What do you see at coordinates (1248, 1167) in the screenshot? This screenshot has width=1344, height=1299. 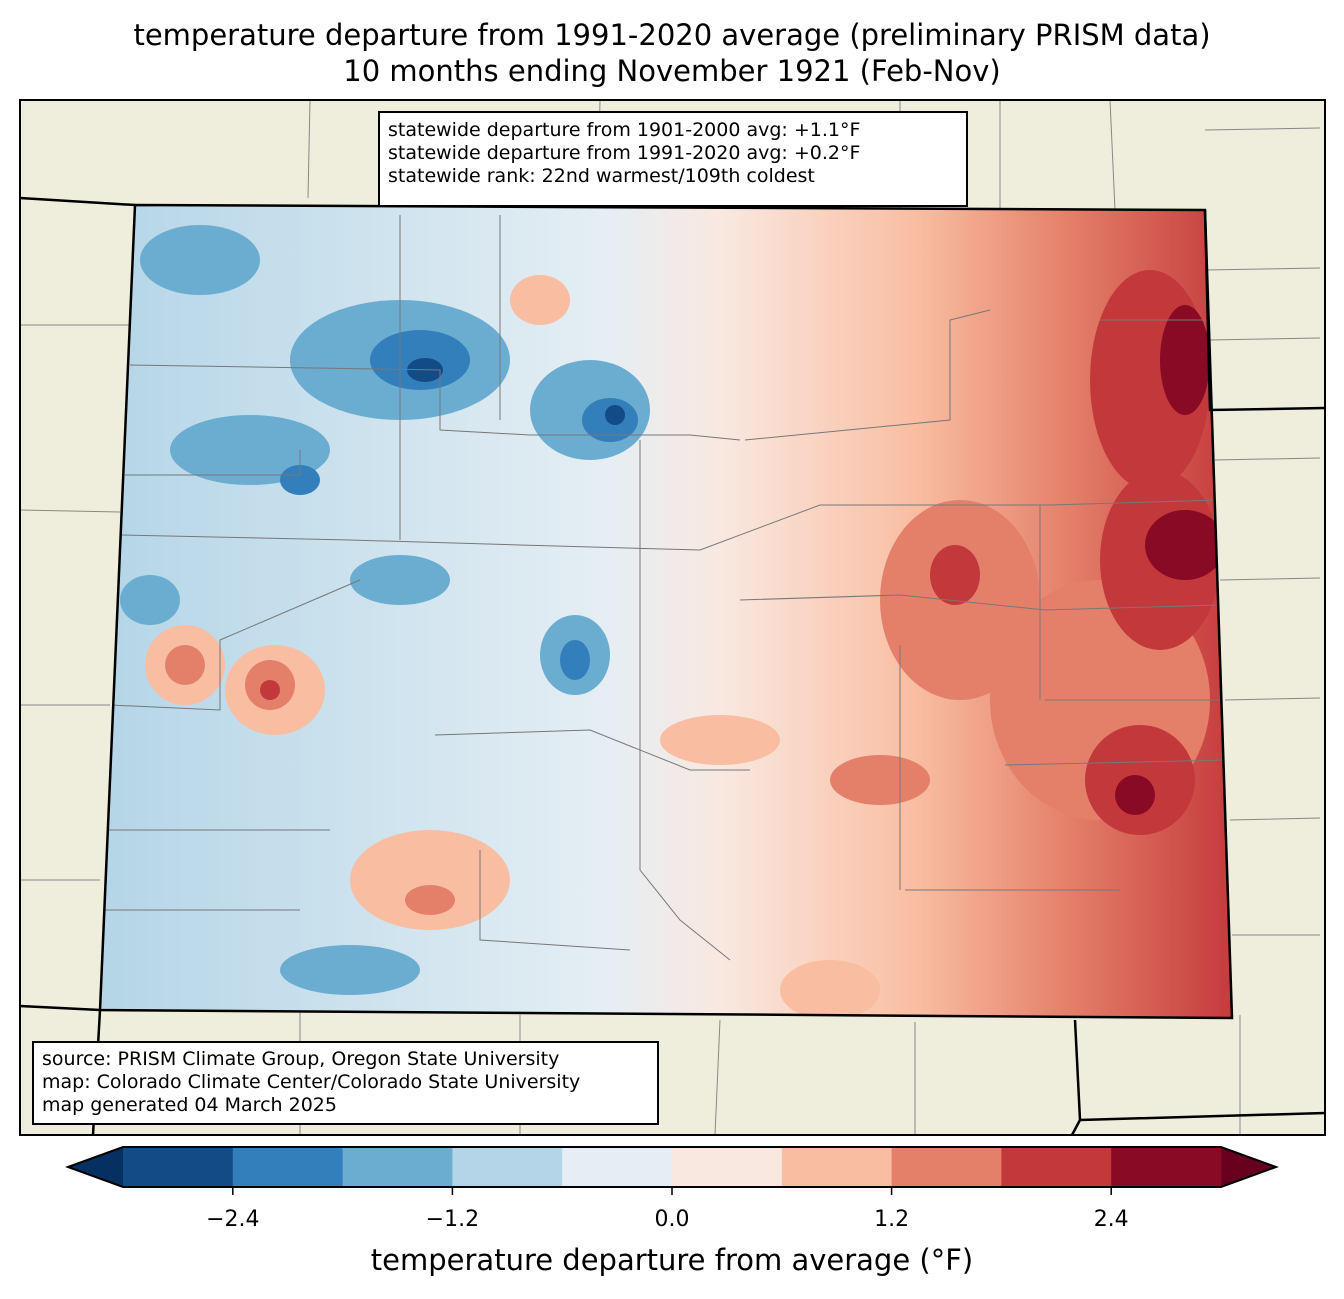 I see `colorbar-extend-high` at bounding box center [1248, 1167].